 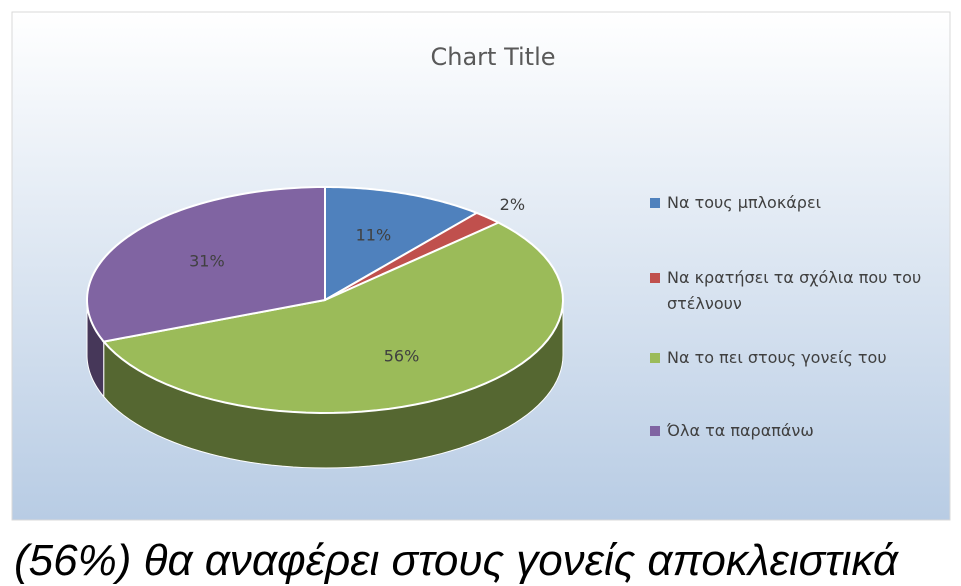 I want to click on legend-entry: Όλα τα παραπάνω, so click(x=797, y=431).